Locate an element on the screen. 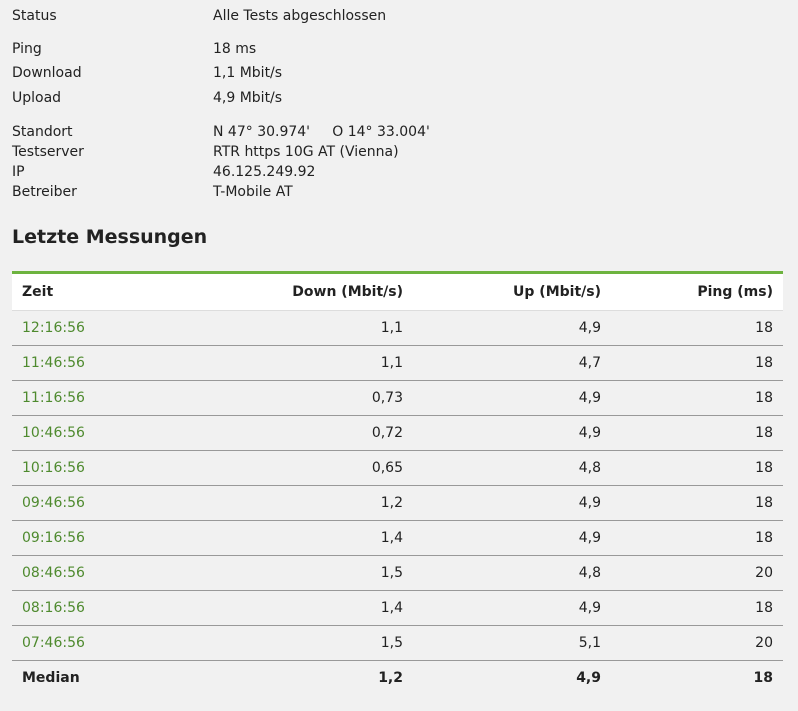  info-row-betreiber: Betreiber T-Mobile AT is located at coordinates (402, 192).